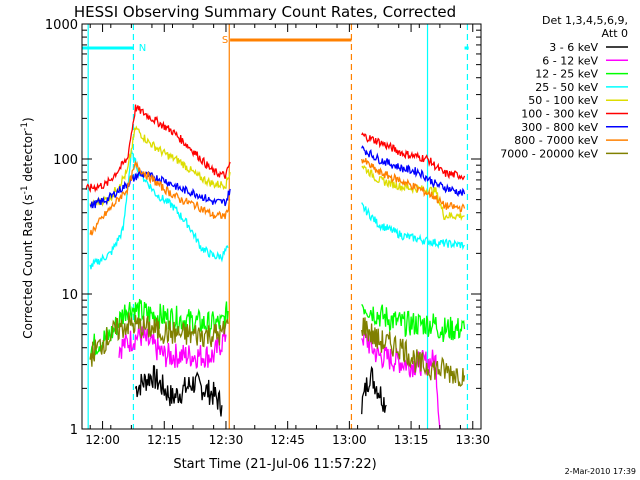 This screenshot has width=640, height=480. What do you see at coordinates (102, 440) in the screenshot?
I see `x-tick-label: 12:00` at bounding box center [102, 440].